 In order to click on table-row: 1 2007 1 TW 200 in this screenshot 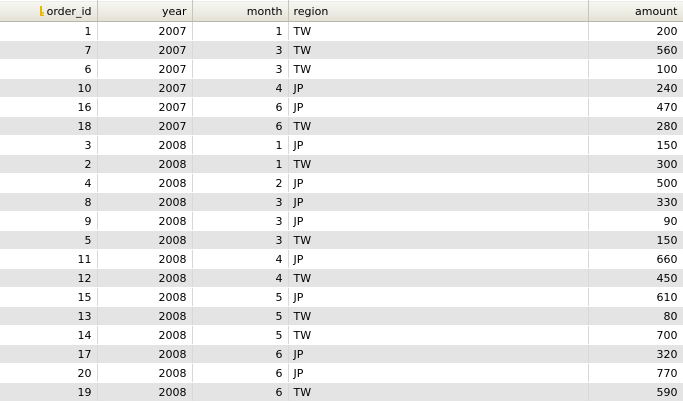, I will do `click(341, 31)`.